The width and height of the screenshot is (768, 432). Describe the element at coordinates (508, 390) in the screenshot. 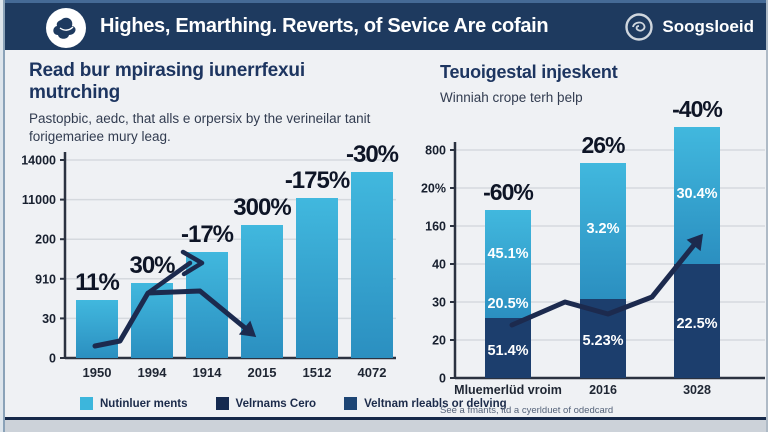

I see `x-axis-label: Mluemerlüd vroim` at that location.